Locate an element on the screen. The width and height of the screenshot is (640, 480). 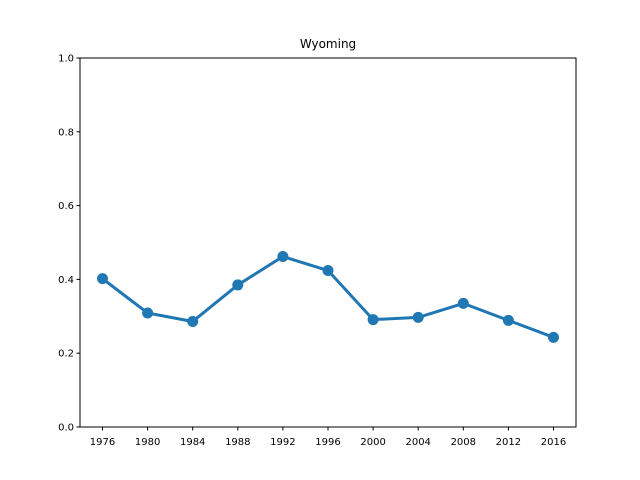
x-tick-label: 2016 is located at coordinates (553, 442).